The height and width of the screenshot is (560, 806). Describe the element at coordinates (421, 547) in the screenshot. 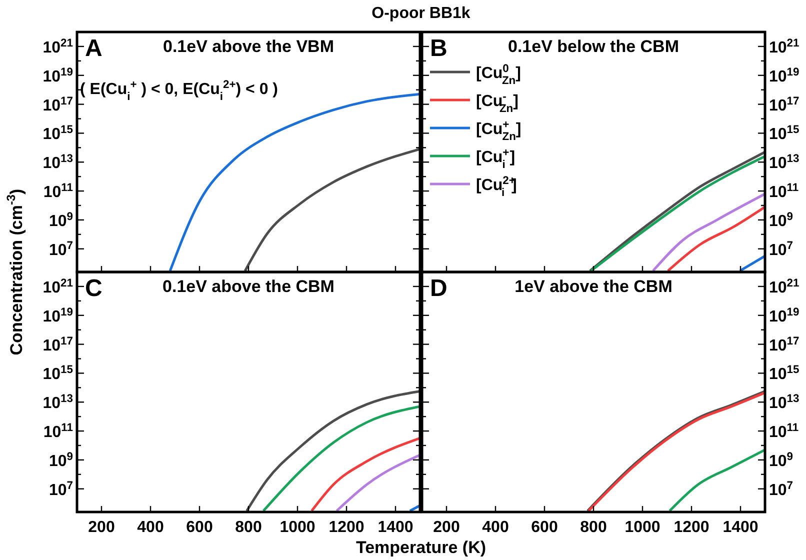

I see `x-axis-title: Temperature (K)` at that location.